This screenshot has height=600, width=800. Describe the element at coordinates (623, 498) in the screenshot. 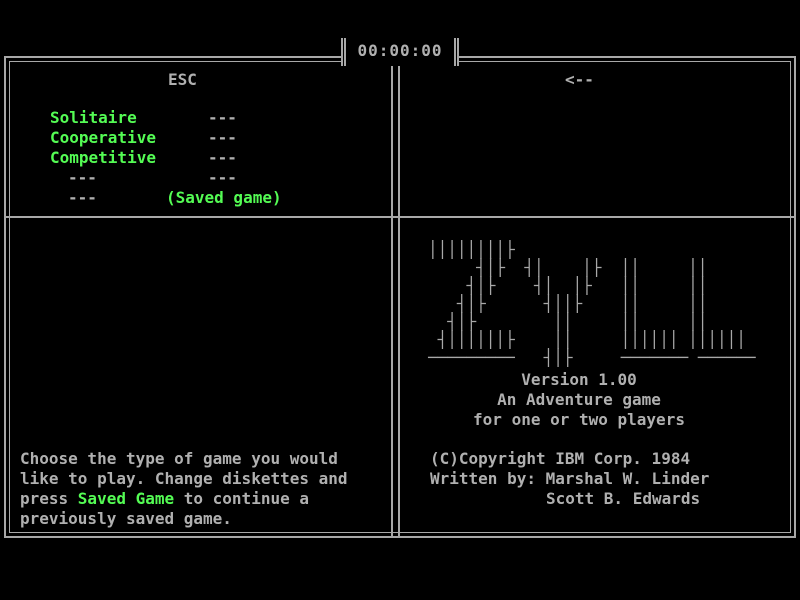

I see `credits-author-2: Scott B. Edwards` at that location.